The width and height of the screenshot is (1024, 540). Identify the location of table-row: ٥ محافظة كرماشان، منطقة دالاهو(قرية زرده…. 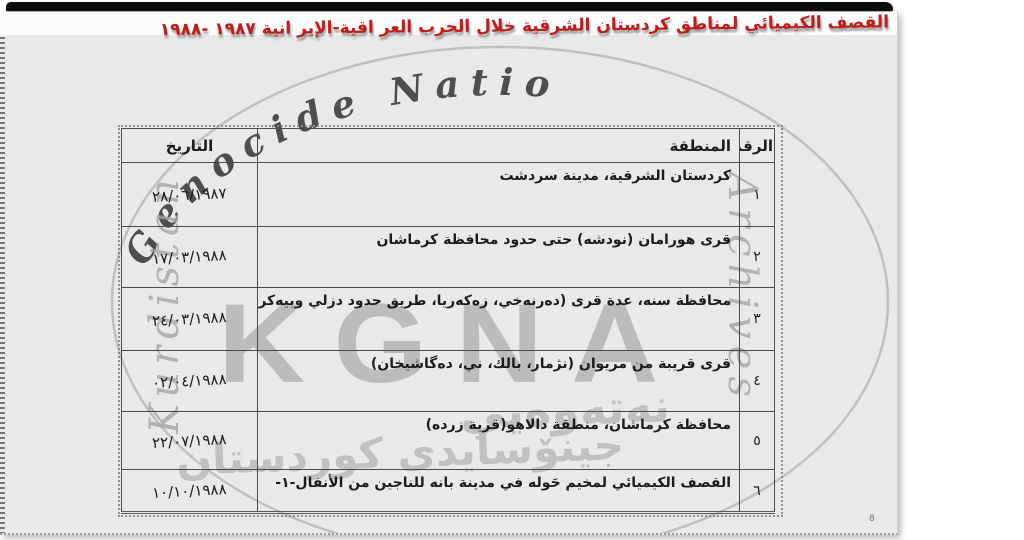
(448, 440).